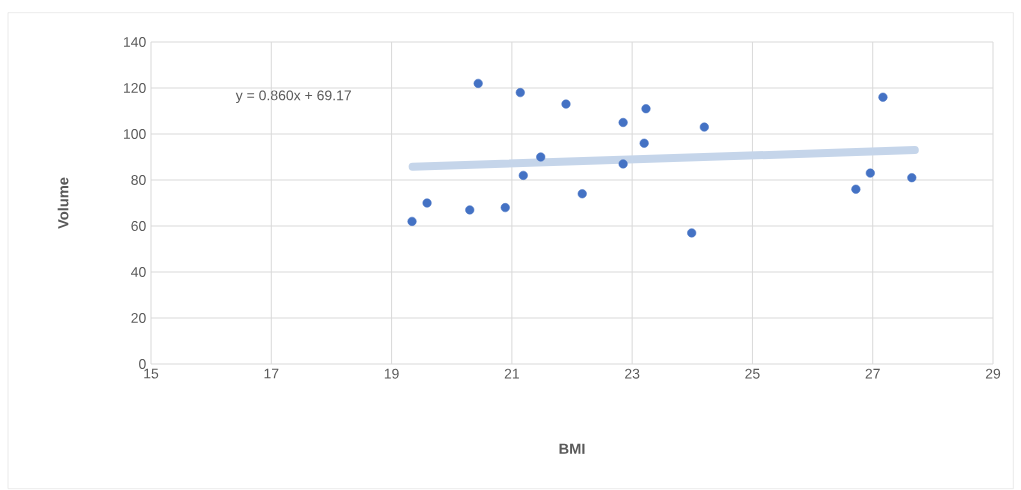  Describe the element at coordinates (138, 180) in the screenshot. I see `y-tick-label: 80` at that location.